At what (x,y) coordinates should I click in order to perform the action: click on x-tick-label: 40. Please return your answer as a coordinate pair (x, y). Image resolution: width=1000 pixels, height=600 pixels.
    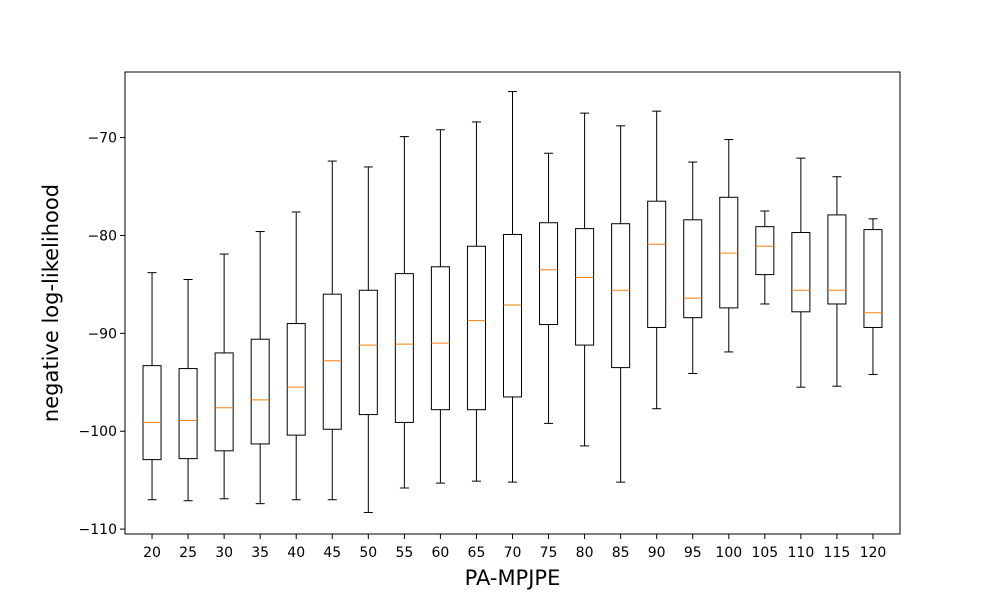
    Looking at the image, I should click on (296, 553).